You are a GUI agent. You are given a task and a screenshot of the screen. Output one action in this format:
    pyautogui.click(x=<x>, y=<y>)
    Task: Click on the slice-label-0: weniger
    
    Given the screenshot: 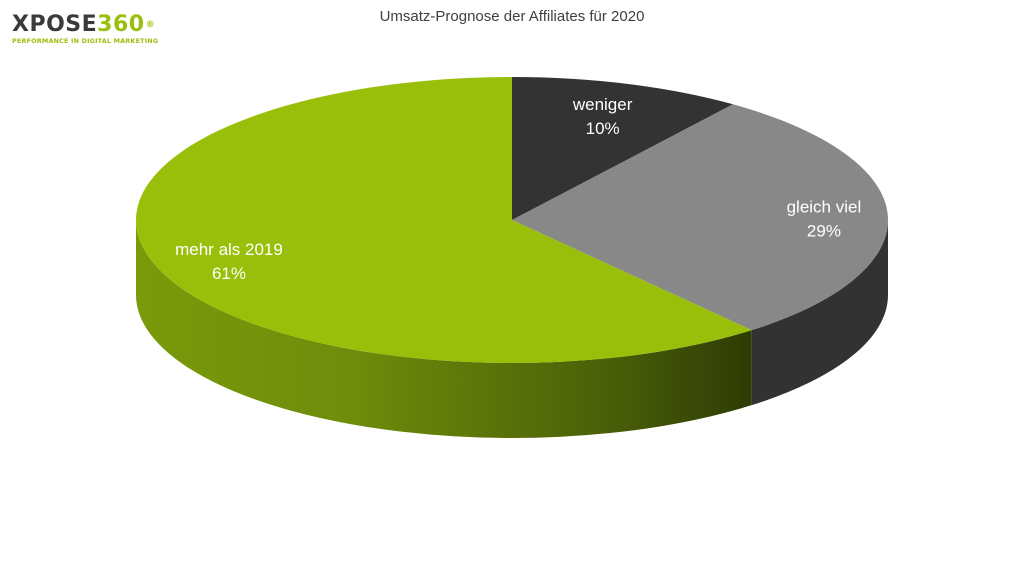 What is the action you would take?
    pyautogui.click(x=602, y=104)
    